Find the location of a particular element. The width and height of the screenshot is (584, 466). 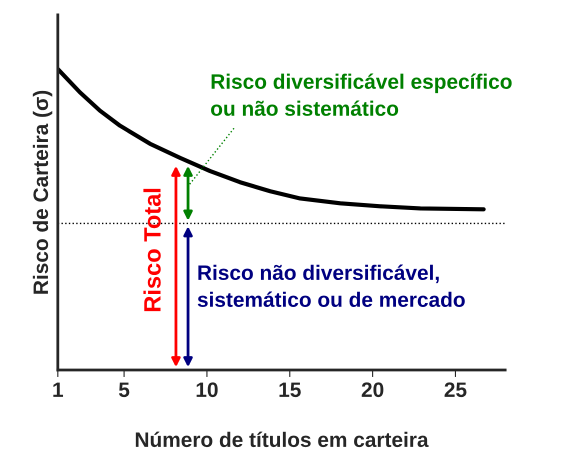

x-tick-label: 5 is located at coordinates (124, 390).